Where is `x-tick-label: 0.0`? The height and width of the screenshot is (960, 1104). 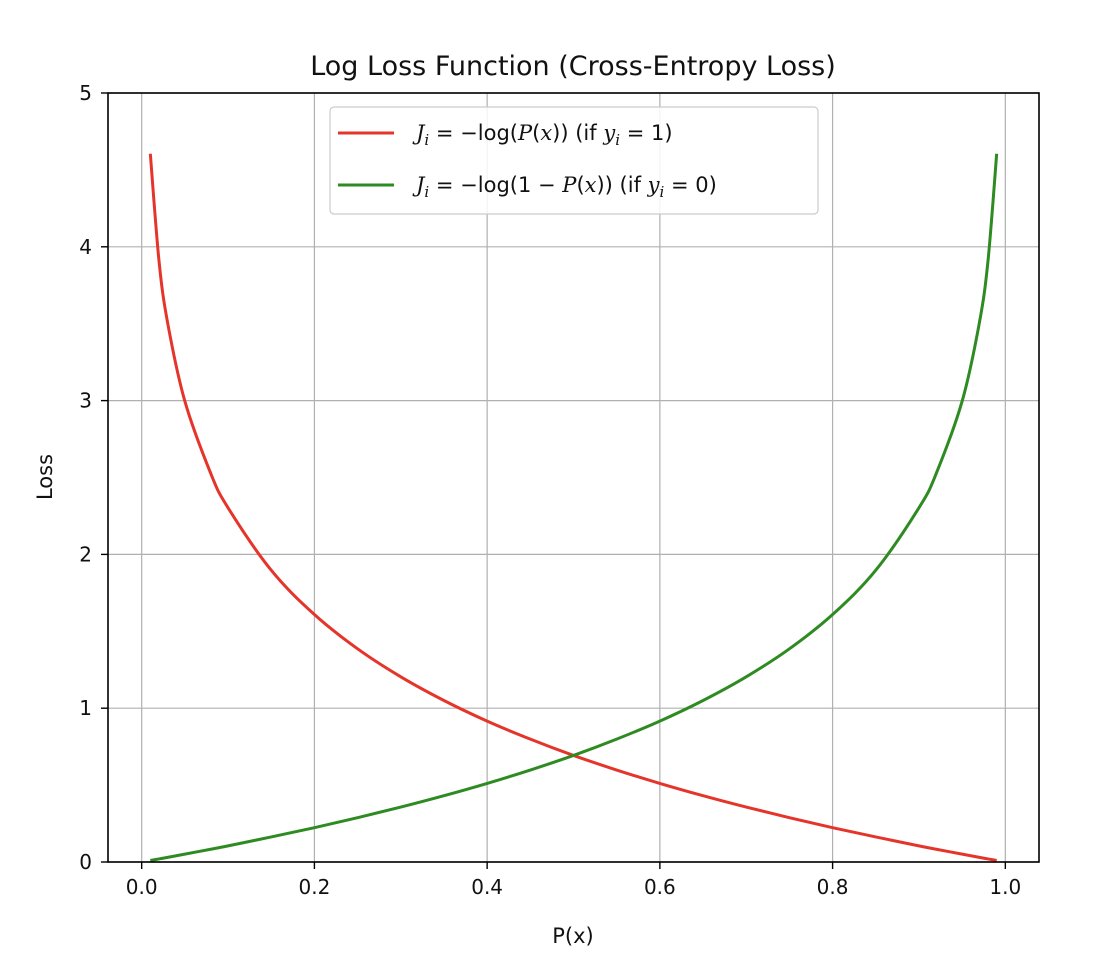 x-tick-label: 0.0 is located at coordinates (142, 887).